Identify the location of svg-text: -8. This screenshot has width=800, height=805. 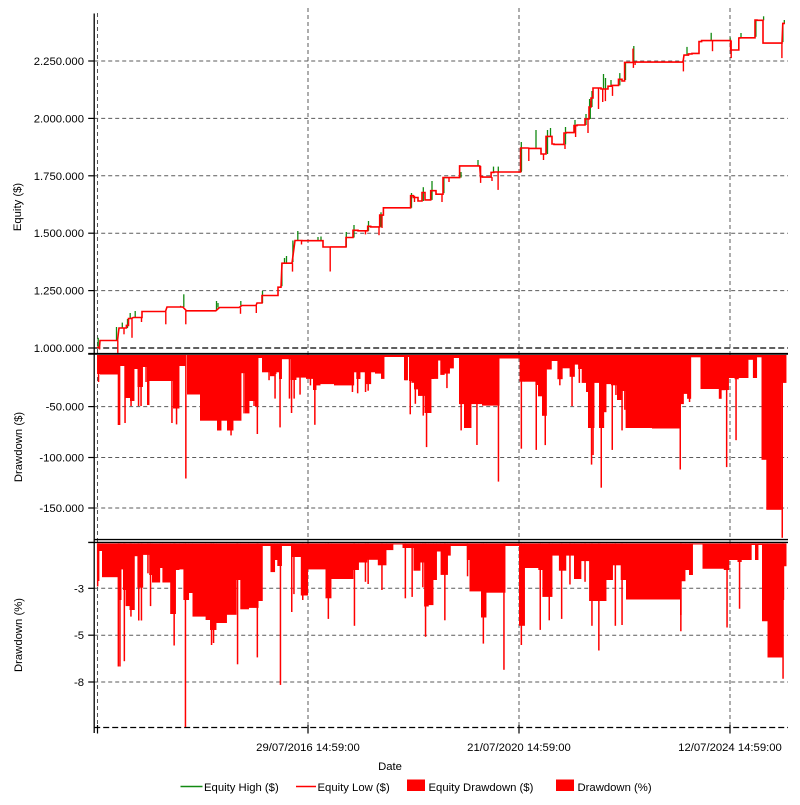
(79, 683).